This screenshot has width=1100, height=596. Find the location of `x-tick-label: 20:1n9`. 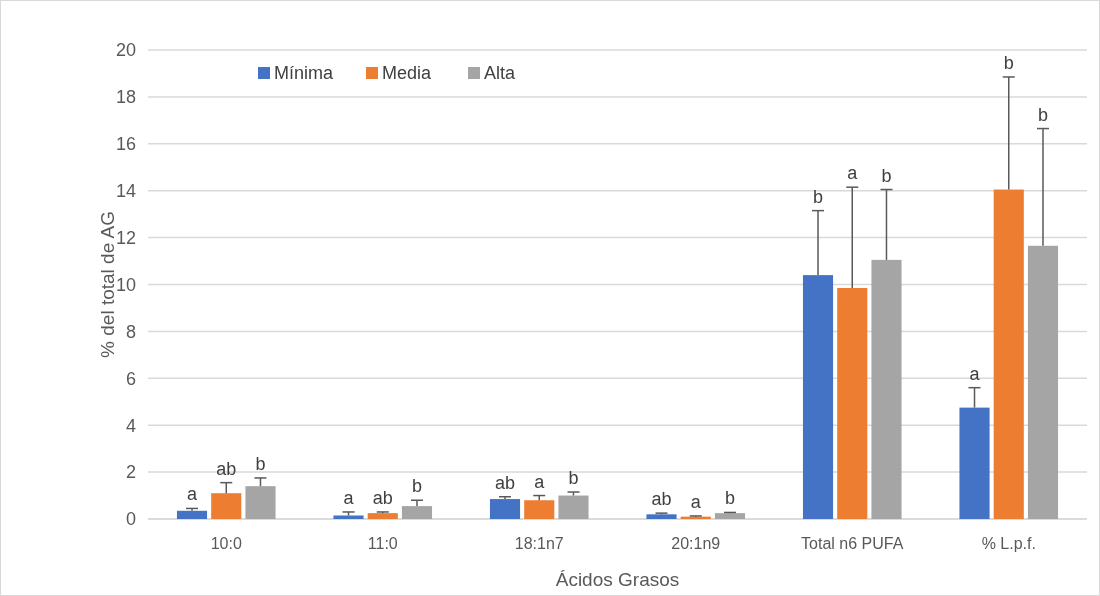

x-tick-label: 20:1n9 is located at coordinates (696, 543).